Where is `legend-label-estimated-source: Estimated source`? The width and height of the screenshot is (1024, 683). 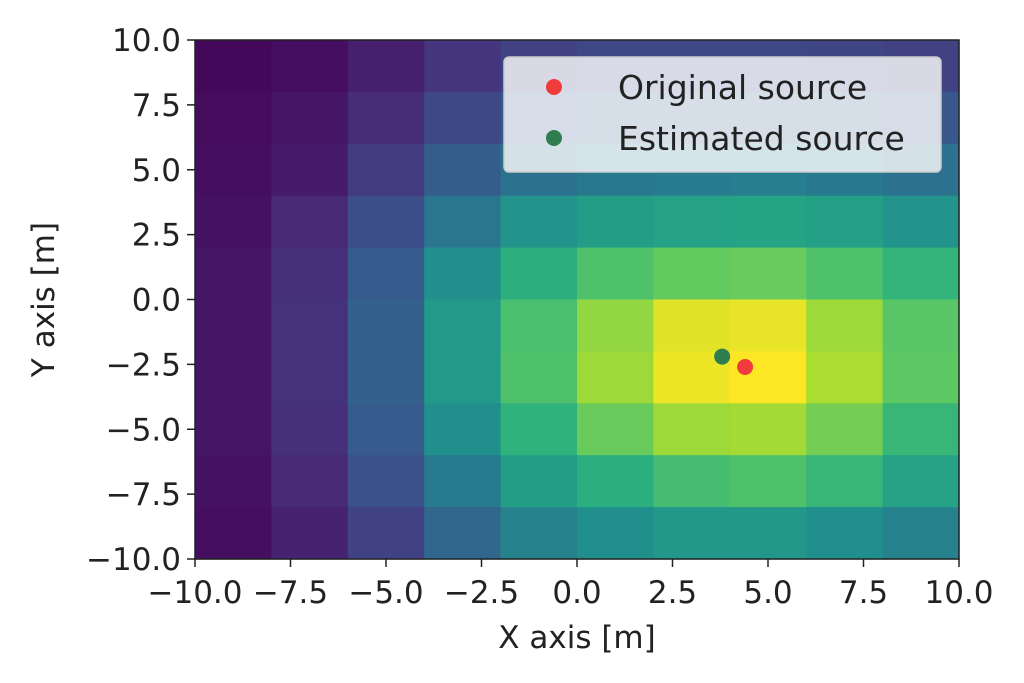 legend-label-estimated-source: Estimated source is located at coordinates (761, 138).